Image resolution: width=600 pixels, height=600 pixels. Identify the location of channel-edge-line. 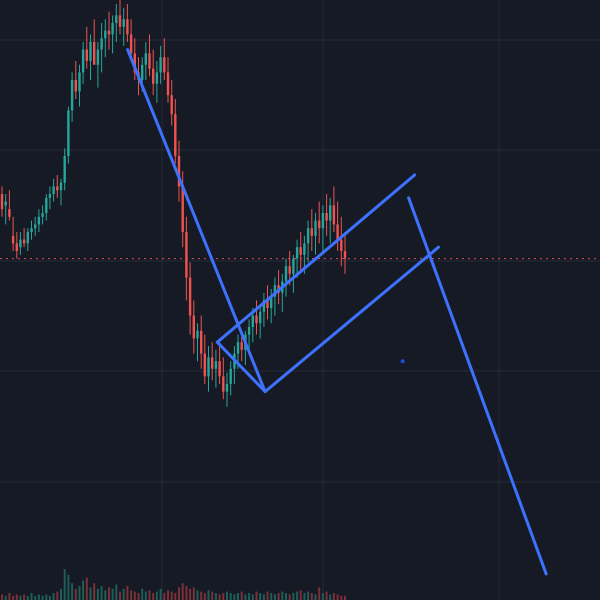
(241, 367).